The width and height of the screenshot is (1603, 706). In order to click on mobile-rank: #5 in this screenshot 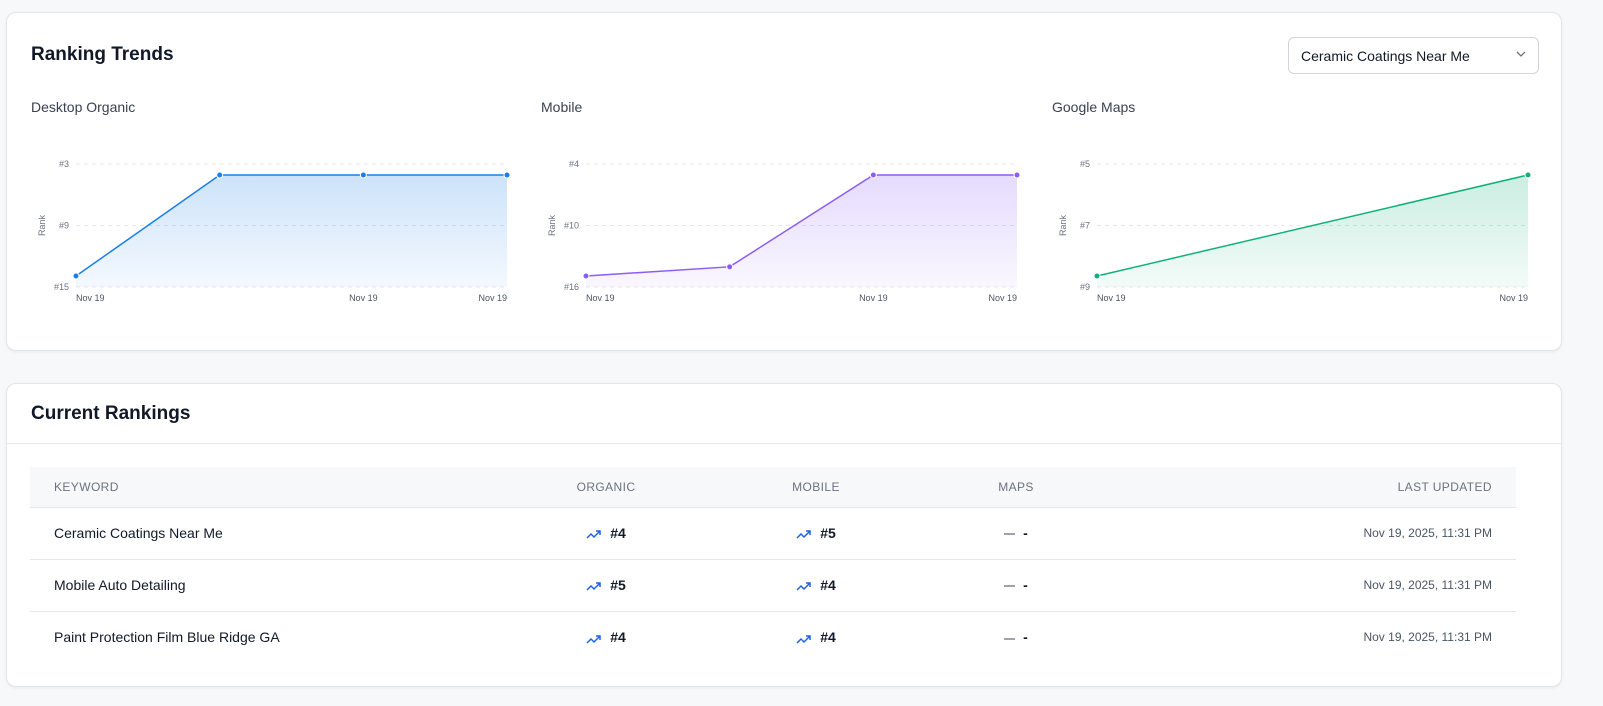, I will do `click(828, 533)`.